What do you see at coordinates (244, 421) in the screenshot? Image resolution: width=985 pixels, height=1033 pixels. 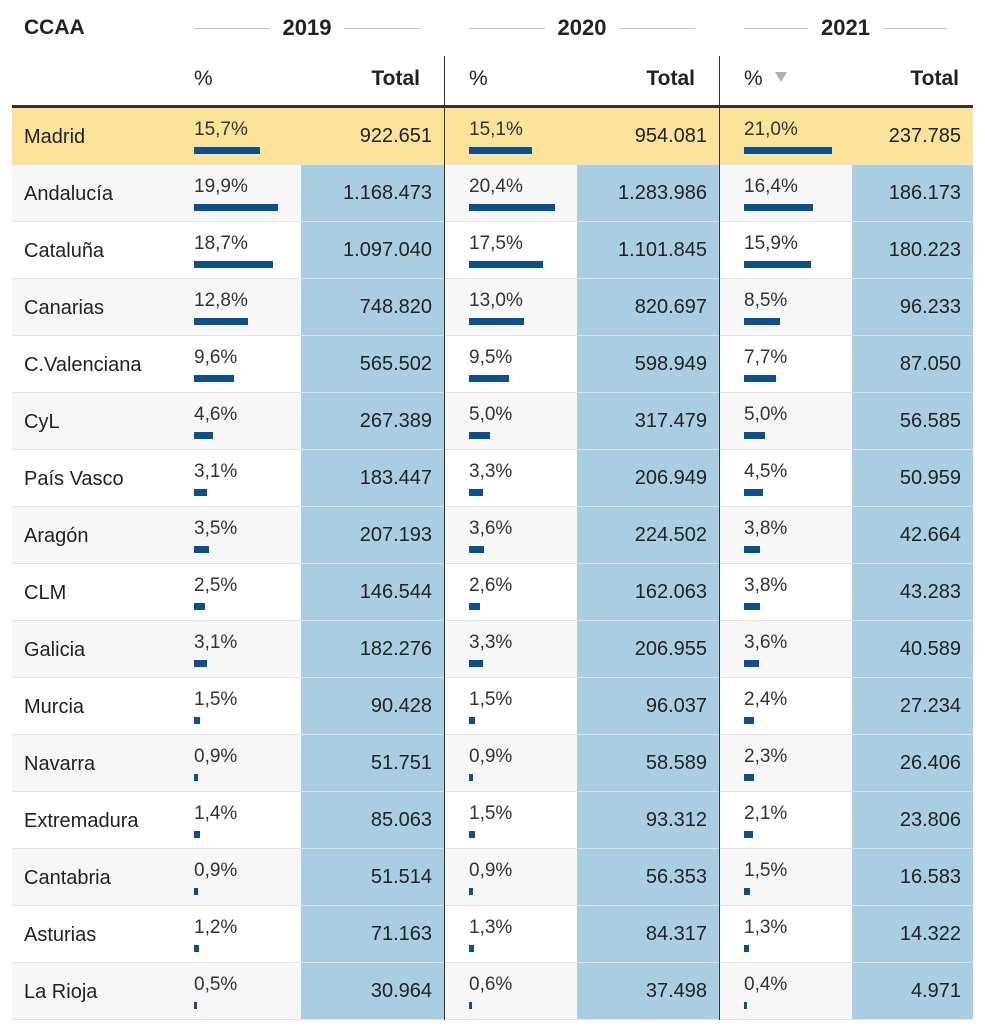 I see `pct-cell: 4,6%` at bounding box center [244, 421].